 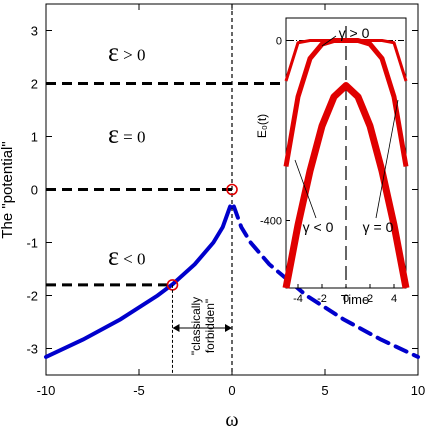 What do you see at coordinates (370, 299) in the screenshot?
I see `inset-x-tick-label: 2` at bounding box center [370, 299].